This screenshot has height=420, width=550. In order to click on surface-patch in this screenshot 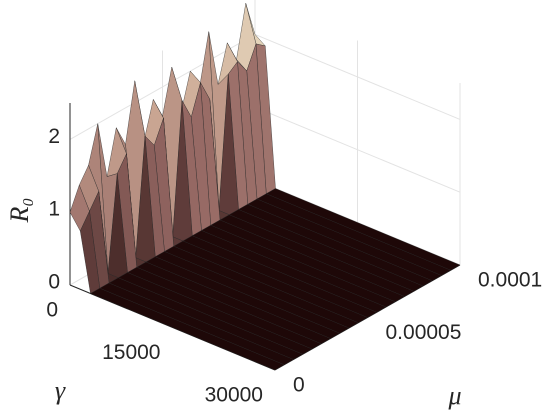, I will do `click(187, 329)`.